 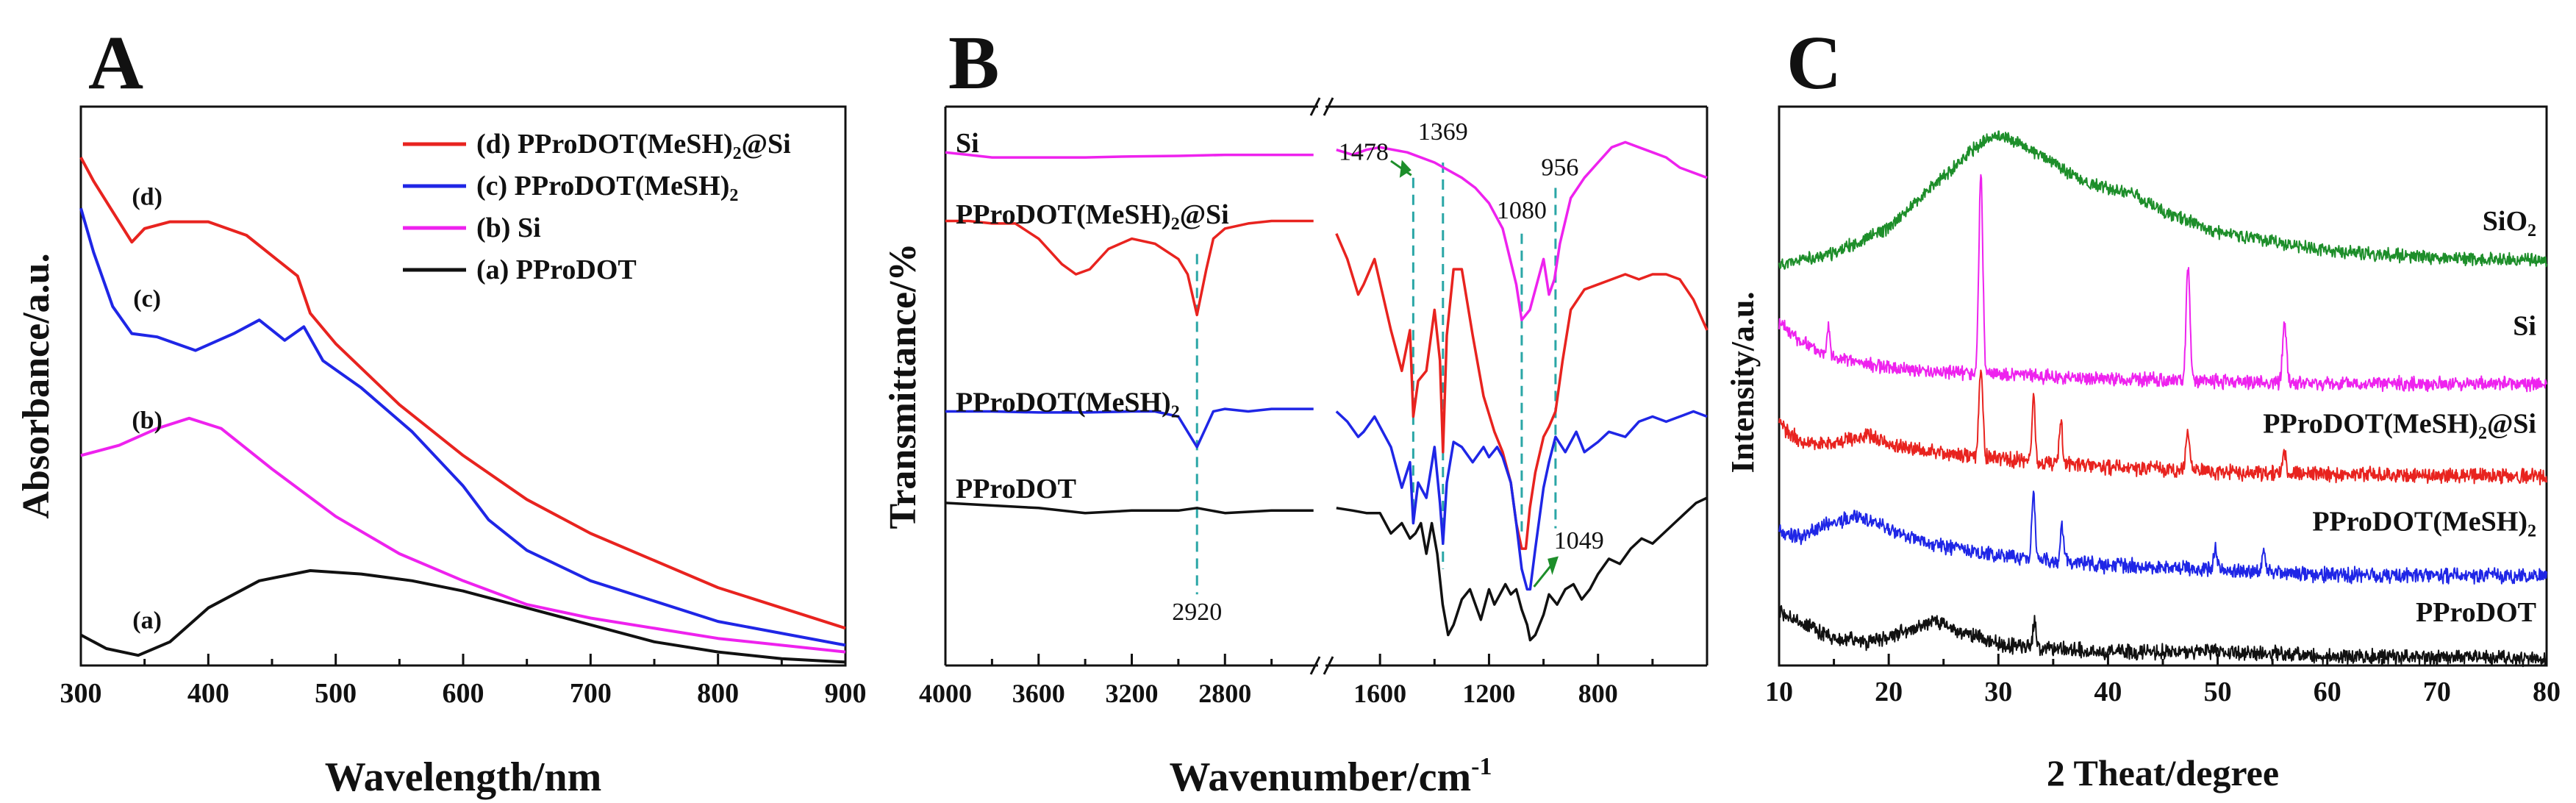 I want to click on panel-a-x-tick-label: 500, so click(x=336, y=694).